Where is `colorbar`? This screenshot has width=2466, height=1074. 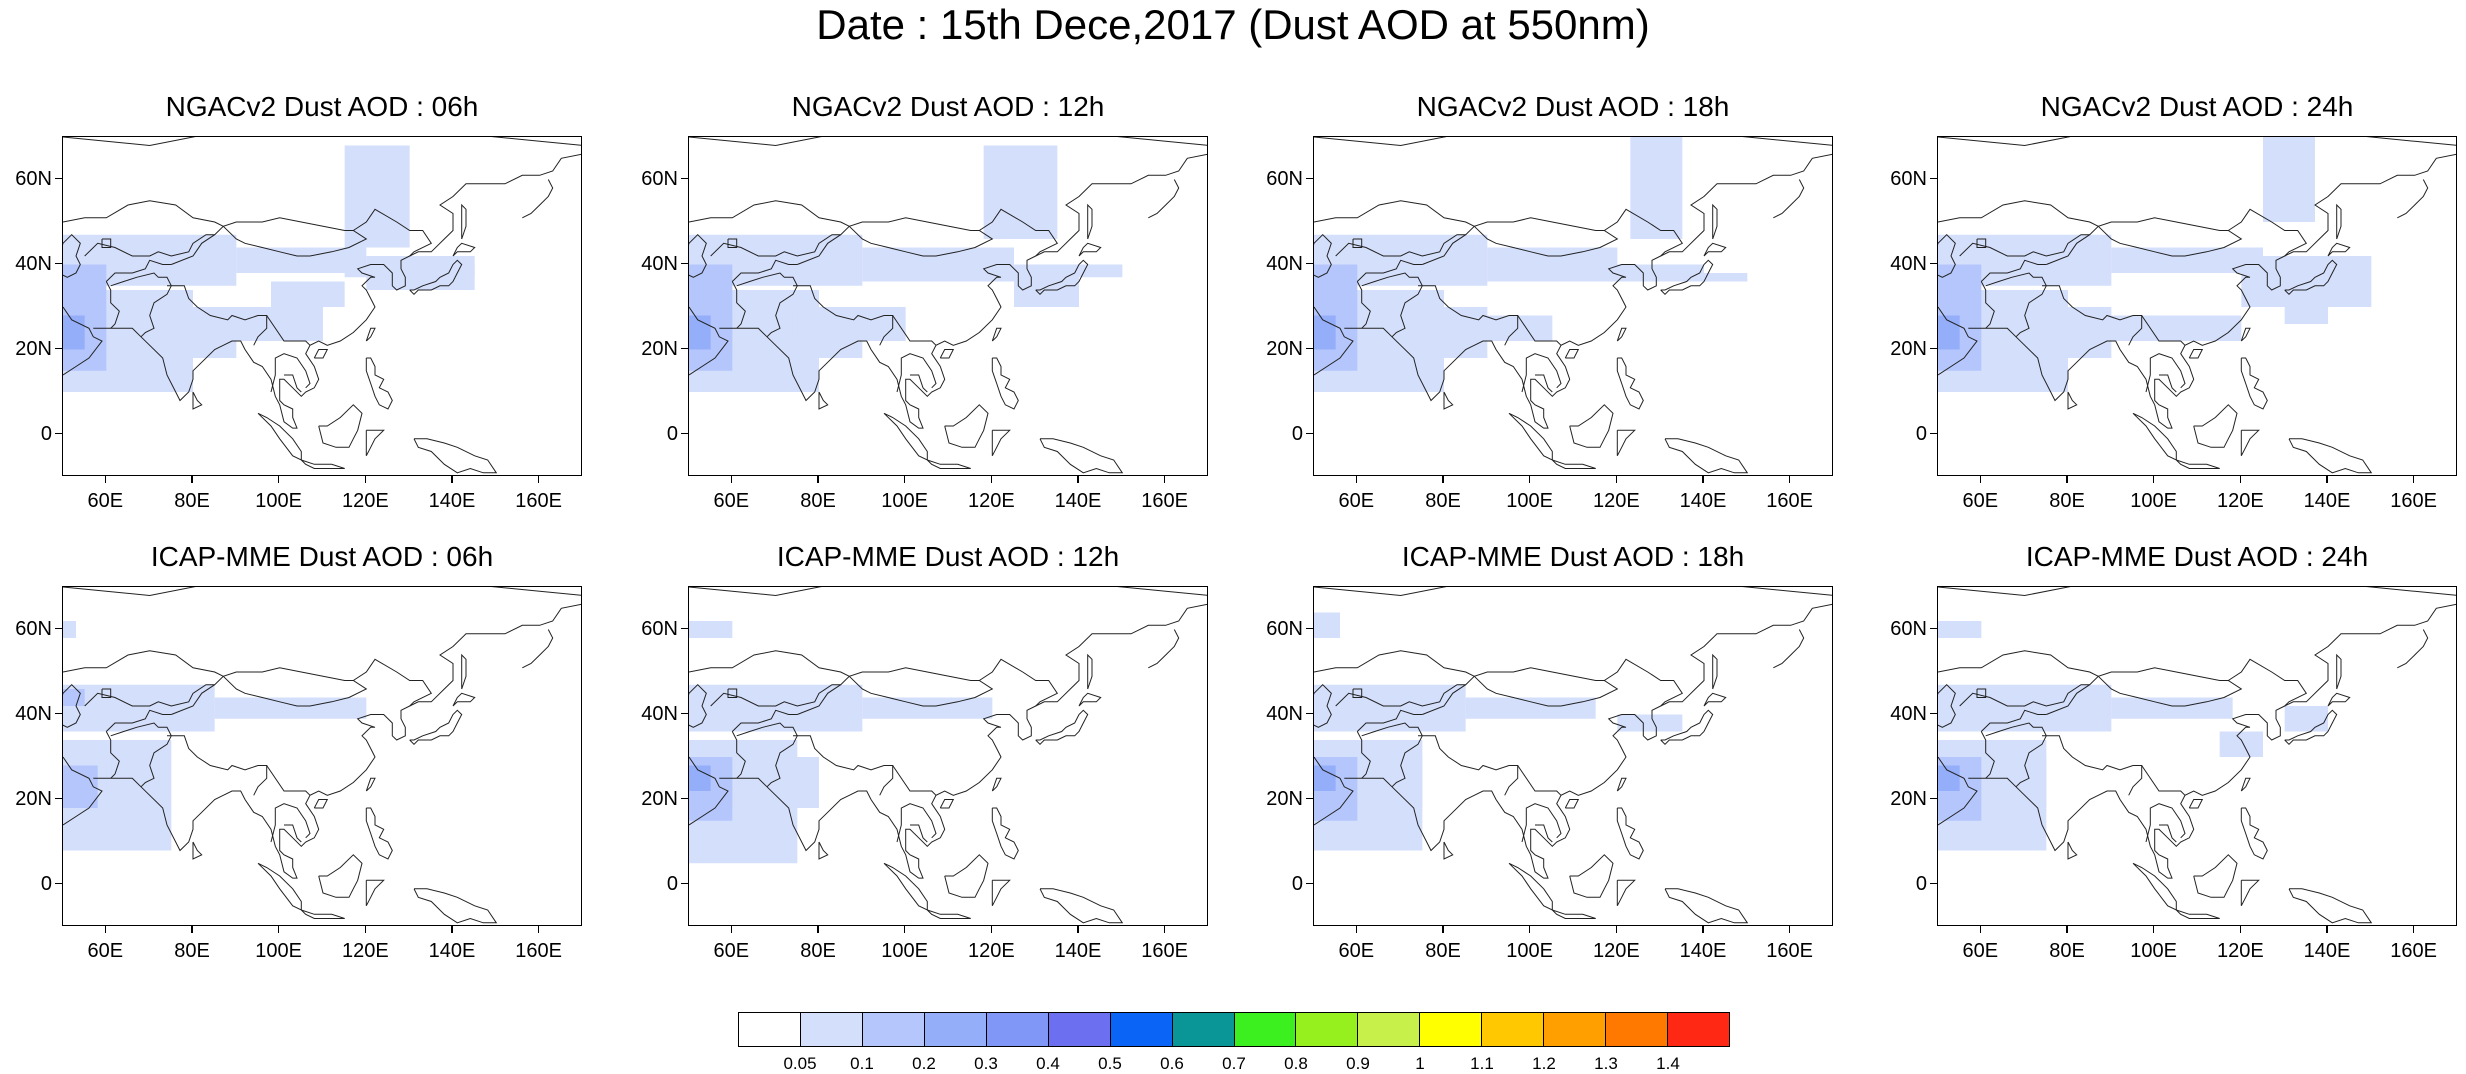 colorbar is located at coordinates (1234, 1029).